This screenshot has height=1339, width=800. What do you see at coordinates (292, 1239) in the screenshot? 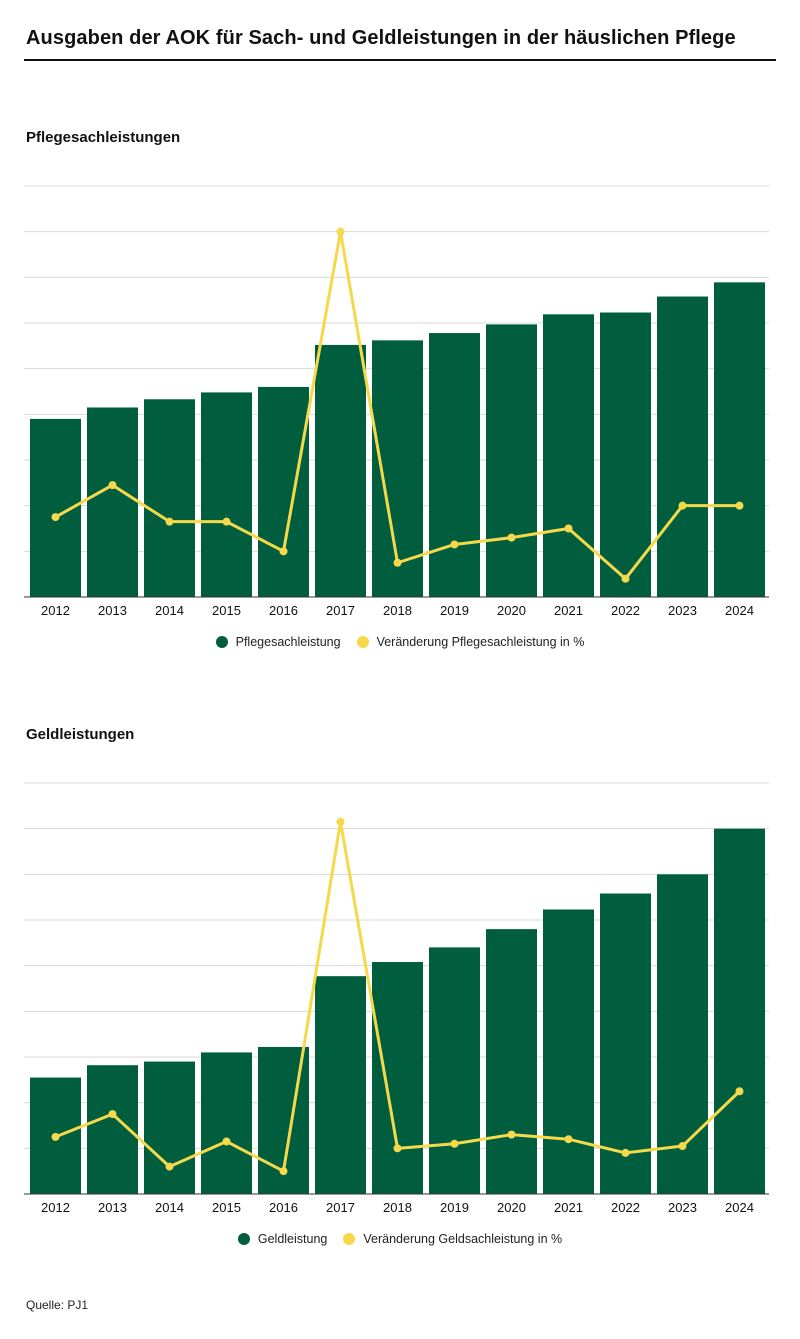
I see `legend-label-bar: Geldleistung` at bounding box center [292, 1239].